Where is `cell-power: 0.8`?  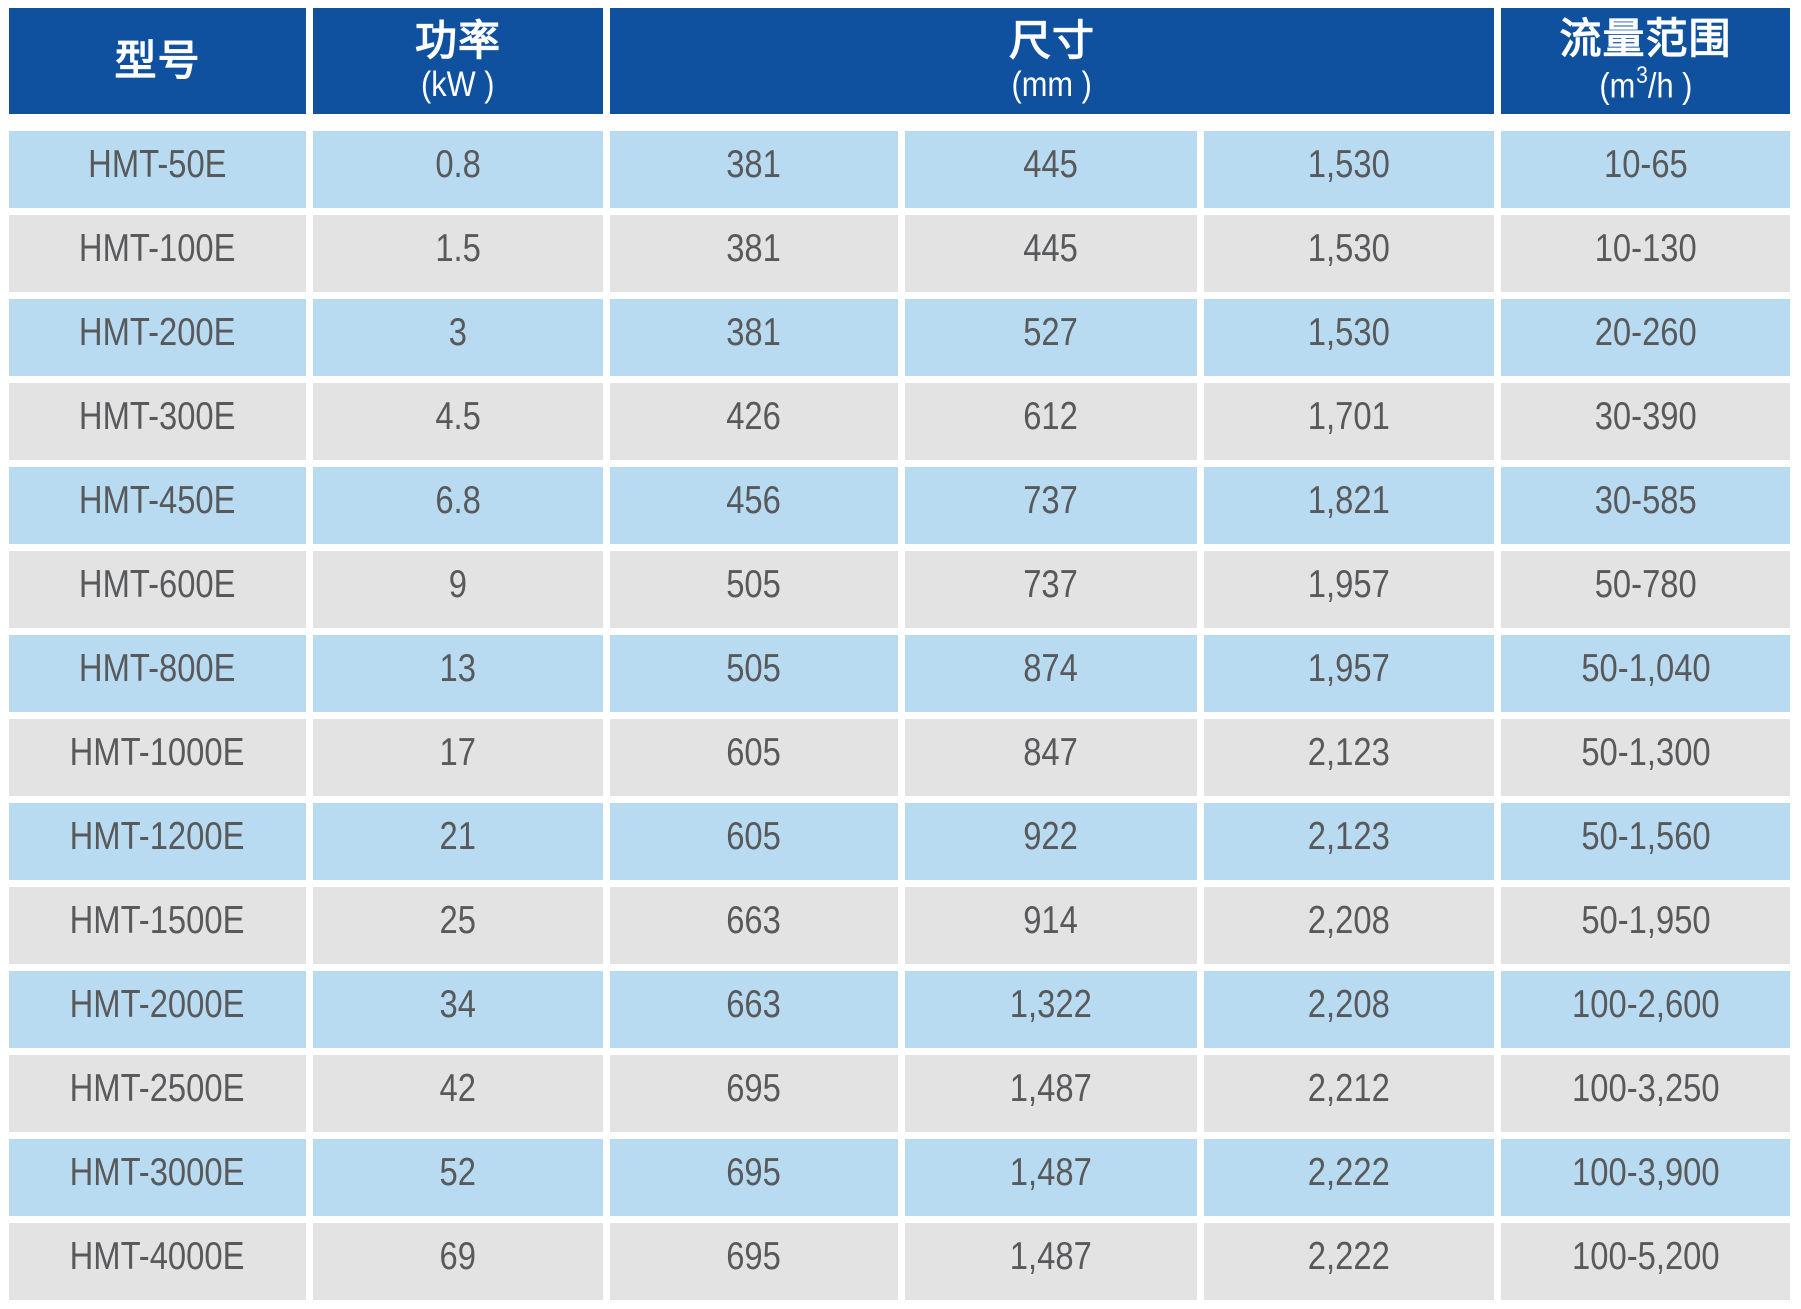
cell-power: 0.8 is located at coordinates (458, 169).